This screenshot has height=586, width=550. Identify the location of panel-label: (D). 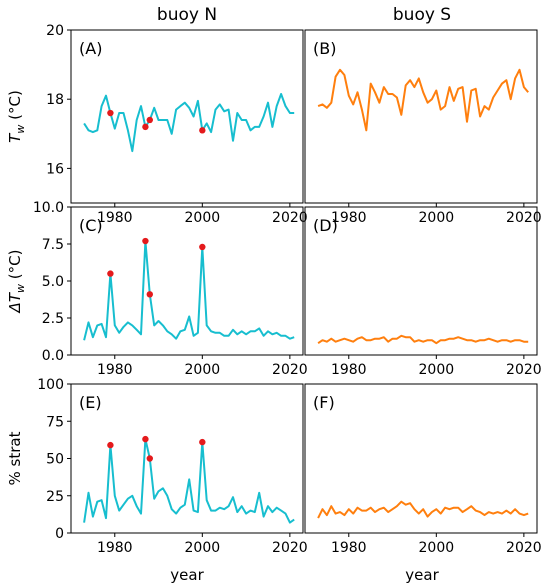
(325, 225).